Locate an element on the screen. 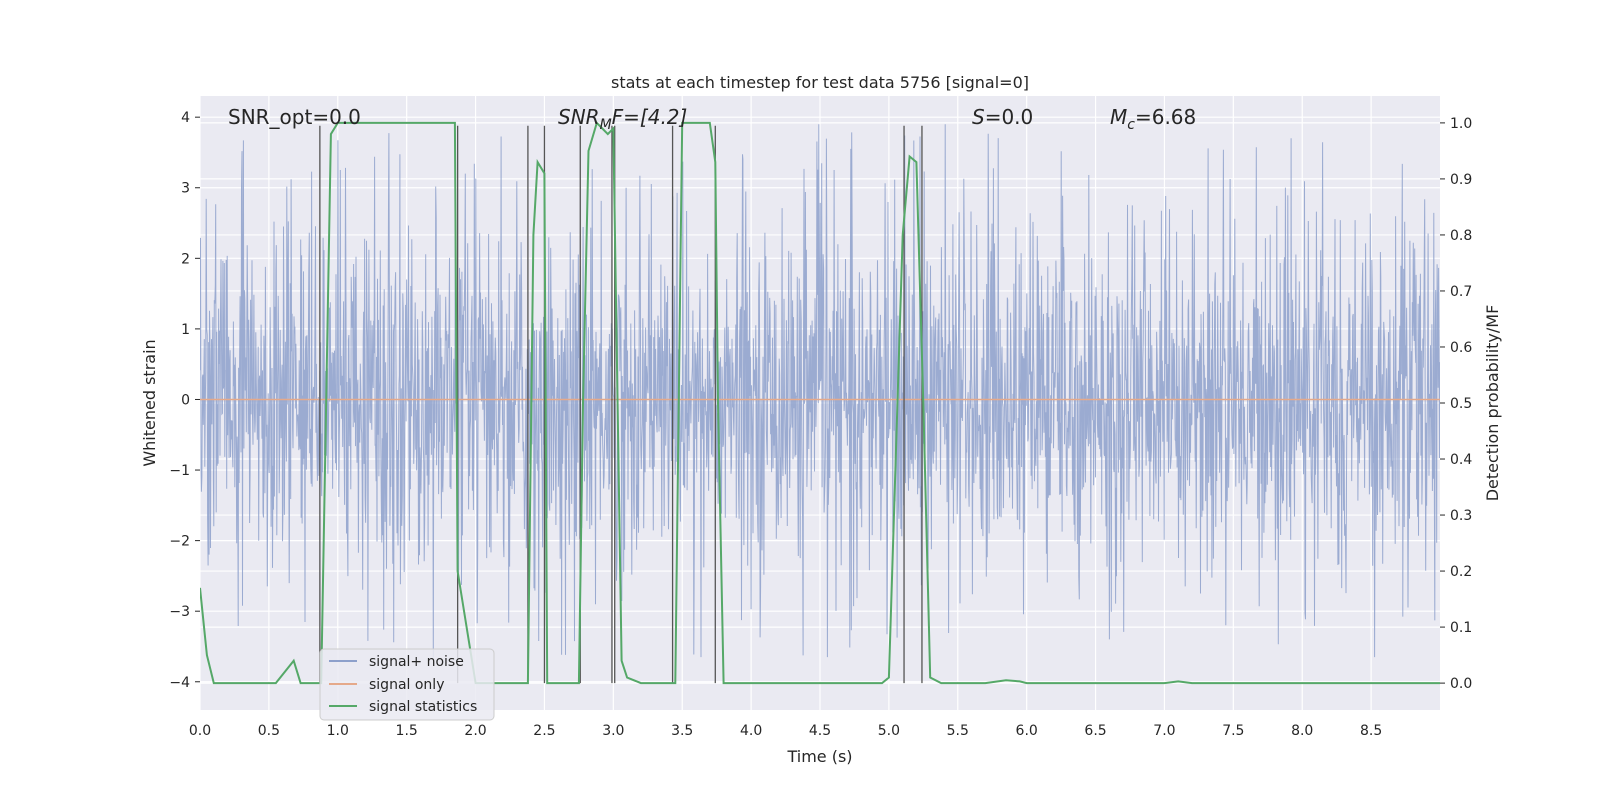 The image size is (1600, 800). annotation-snr-opt: SNR_opt=0.0 is located at coordinates (294, 117).